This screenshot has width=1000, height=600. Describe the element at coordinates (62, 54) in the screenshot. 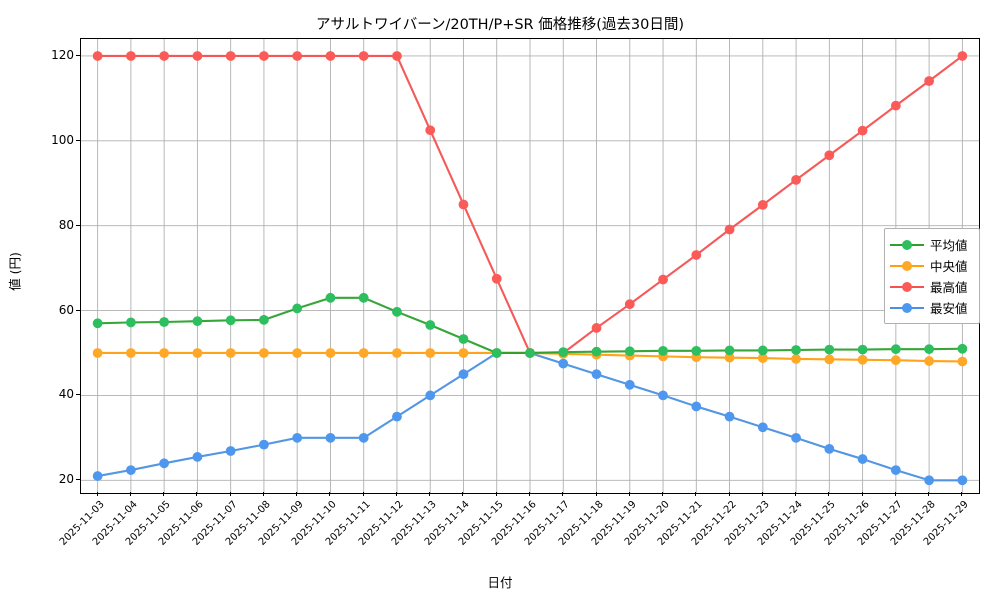

I see `y-tick-label: 120` at that location.